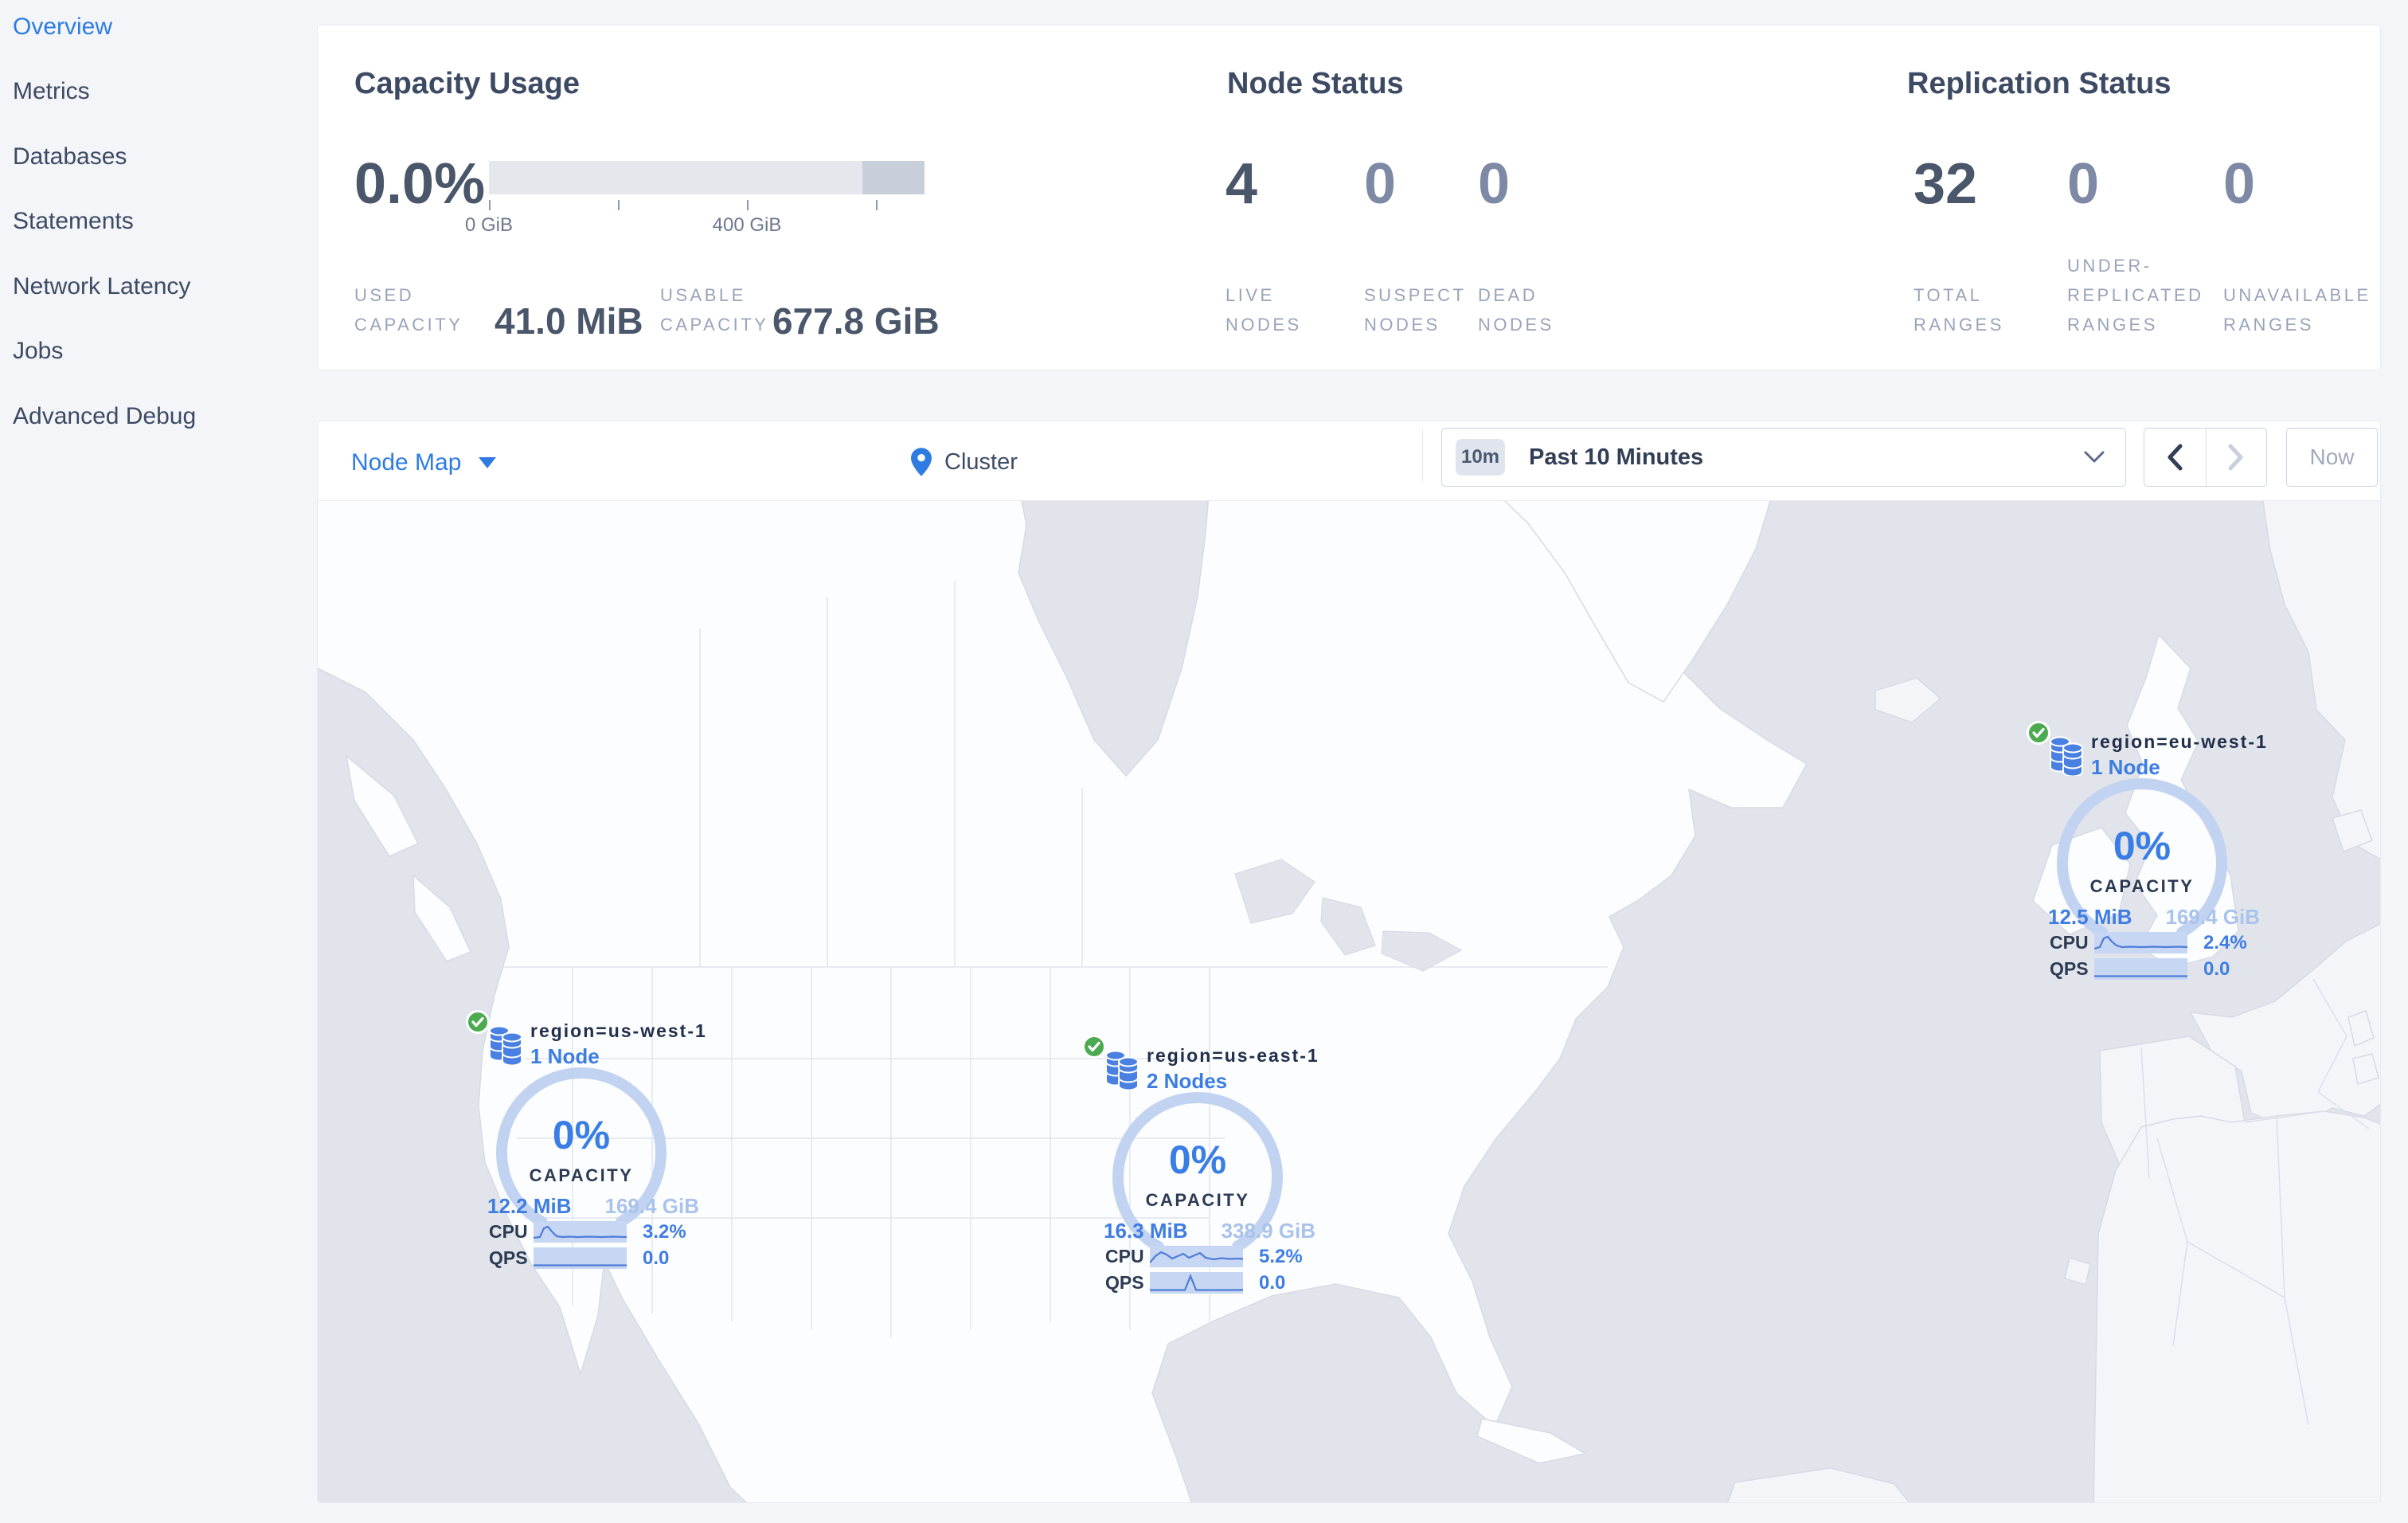 Image resolution: width=2408 pixels, height=1523 pixels. What do you see at coordinates (618, 1030) in the screenshot?
I see `region-label: region=us-west-1` at bounding box center [618, 1030].